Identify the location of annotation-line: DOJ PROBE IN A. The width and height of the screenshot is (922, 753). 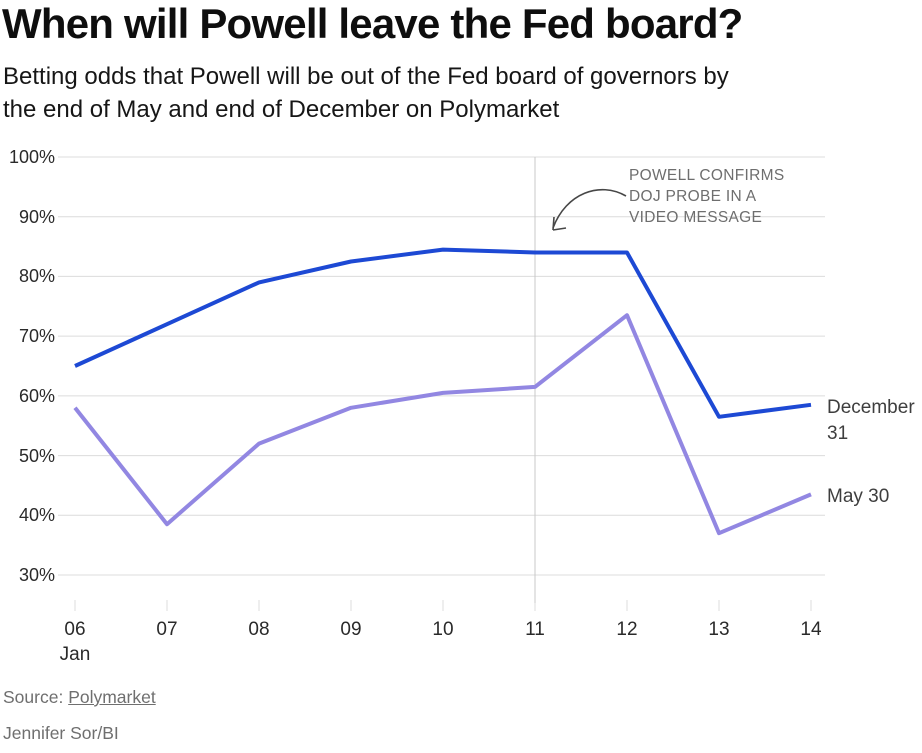
(693, 196).